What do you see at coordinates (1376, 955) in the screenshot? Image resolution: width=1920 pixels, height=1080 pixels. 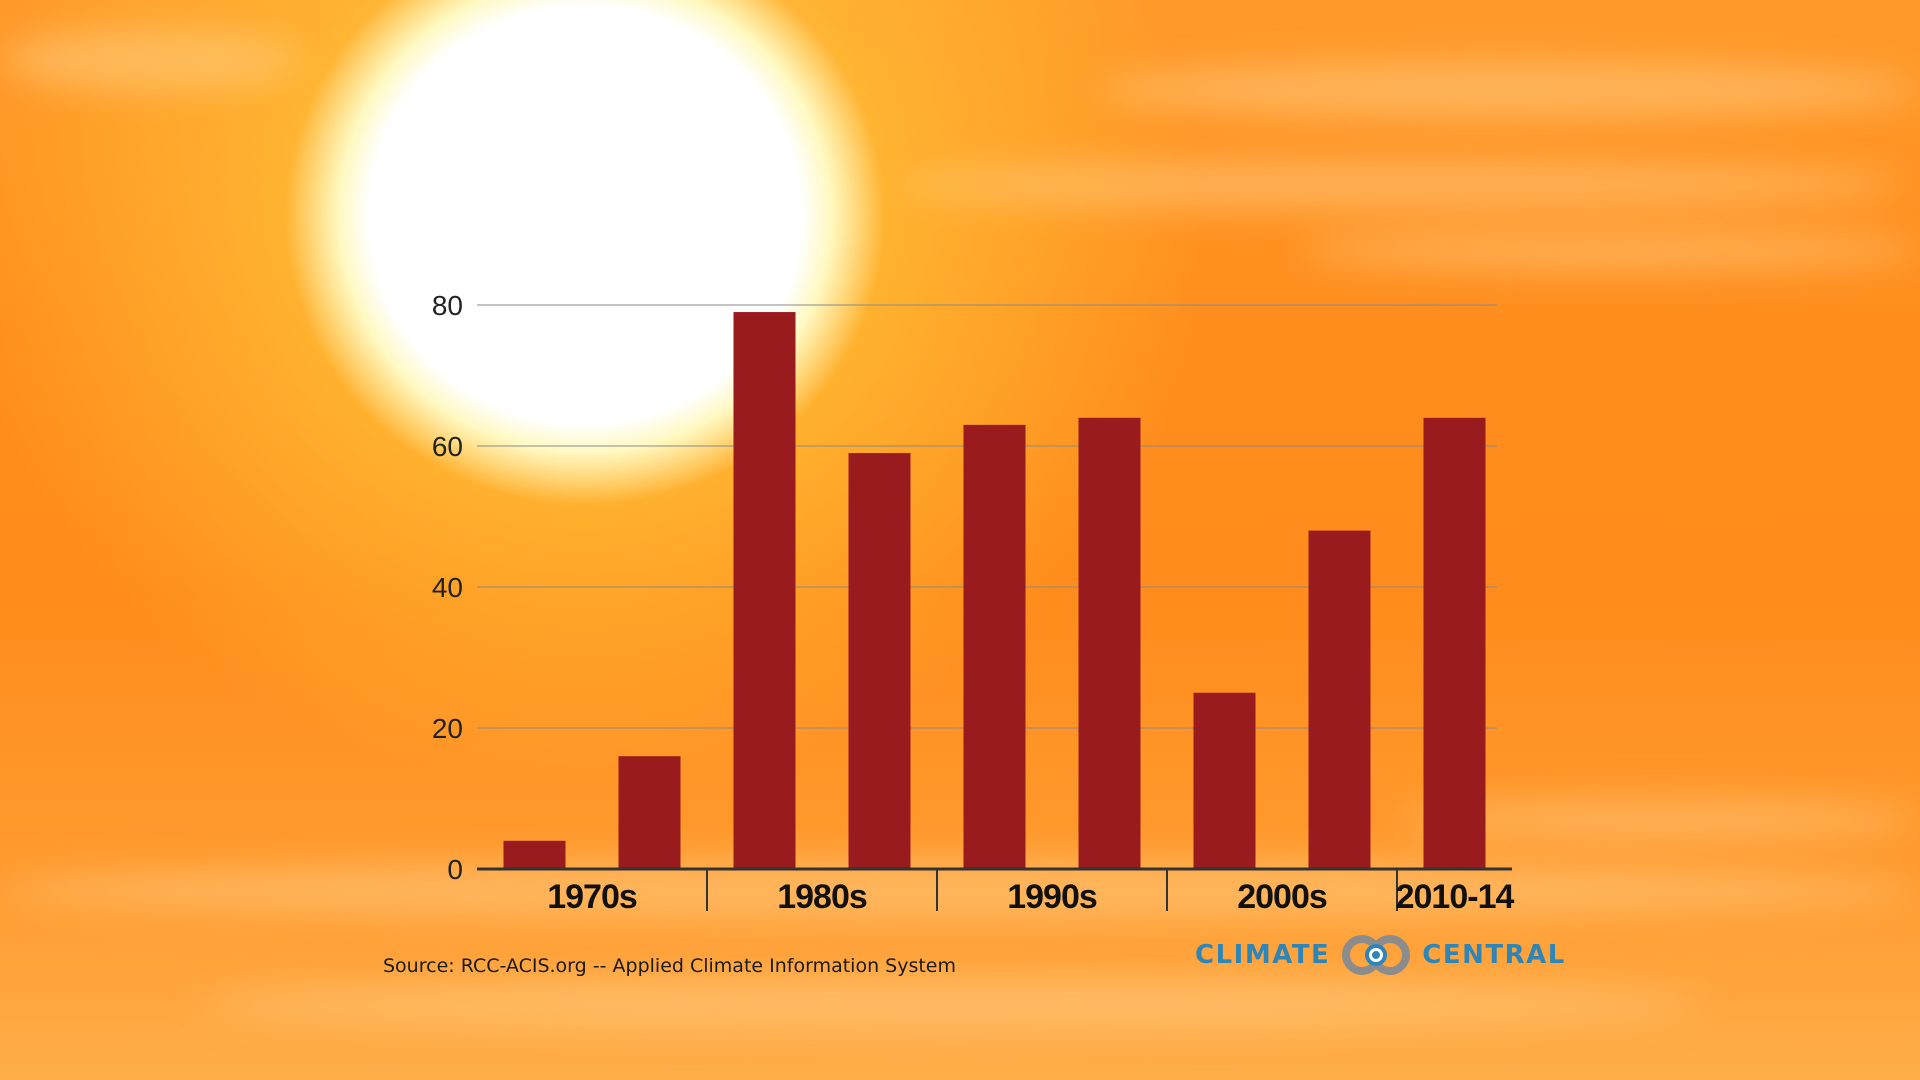 I see `climate-central-rings-icon` at bounding box center [1376, 955].